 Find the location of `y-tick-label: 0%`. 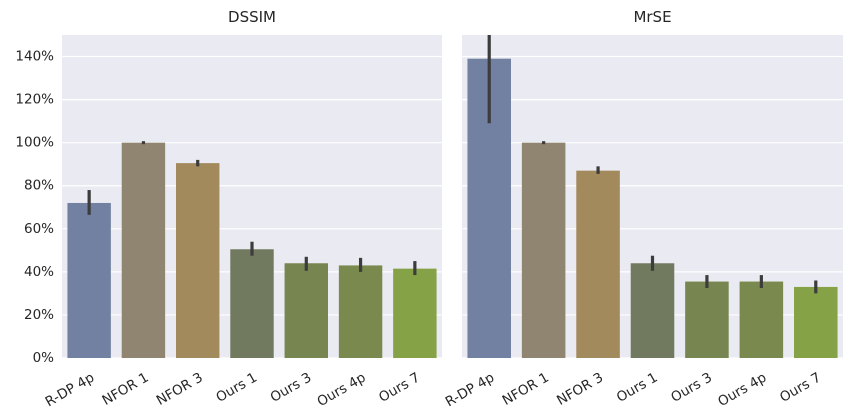

y-tick-label: 0% is located at coordinates (44, 358).